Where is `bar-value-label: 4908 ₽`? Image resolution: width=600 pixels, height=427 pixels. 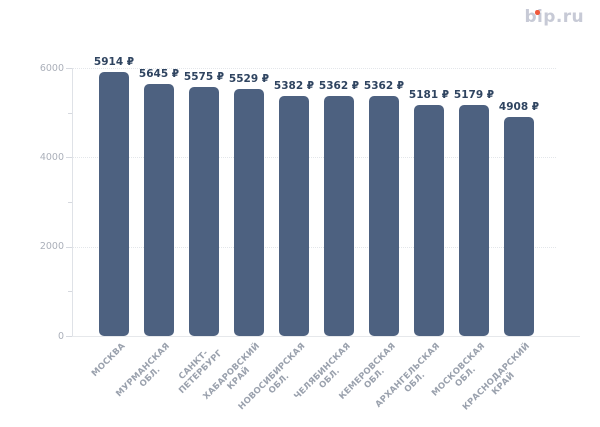 bar-value-label: 4908 ₽ is located at coordinates (519, 106).